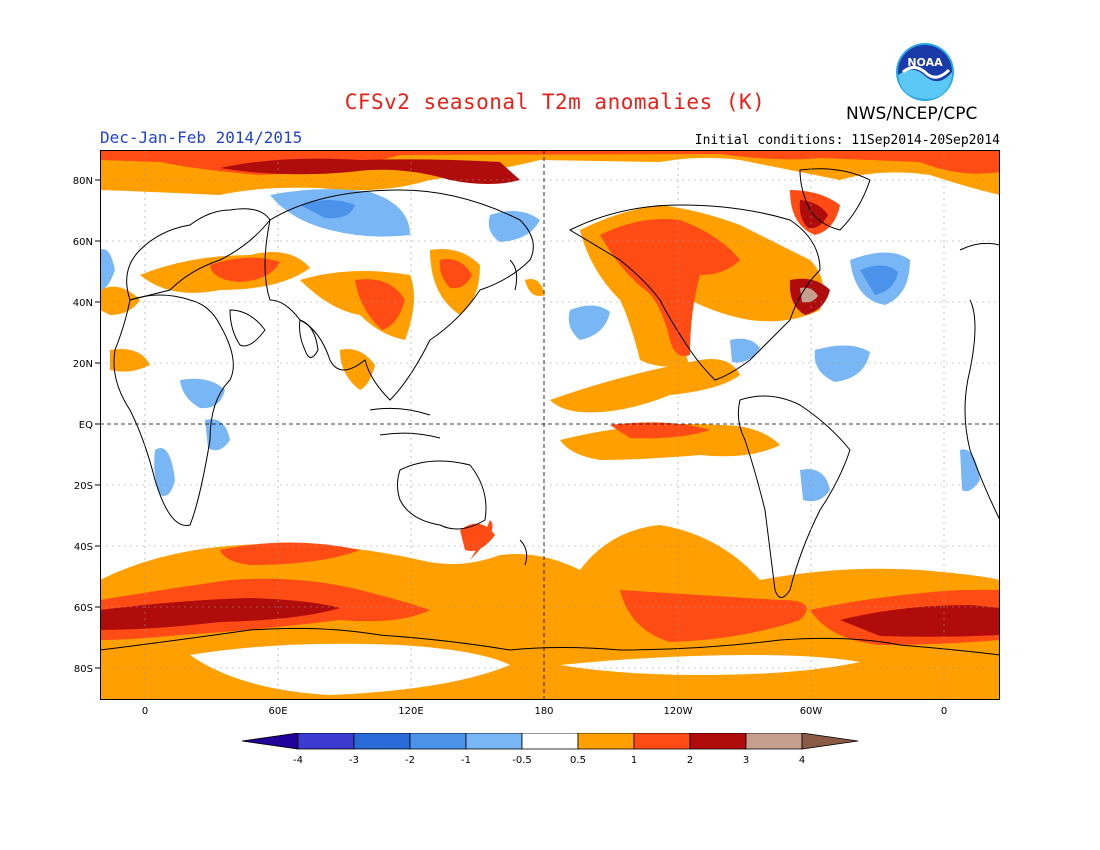 The height and width of the screenshot is (850, 1100). I want to click on colorbar-label: 1, so click(634, 760).